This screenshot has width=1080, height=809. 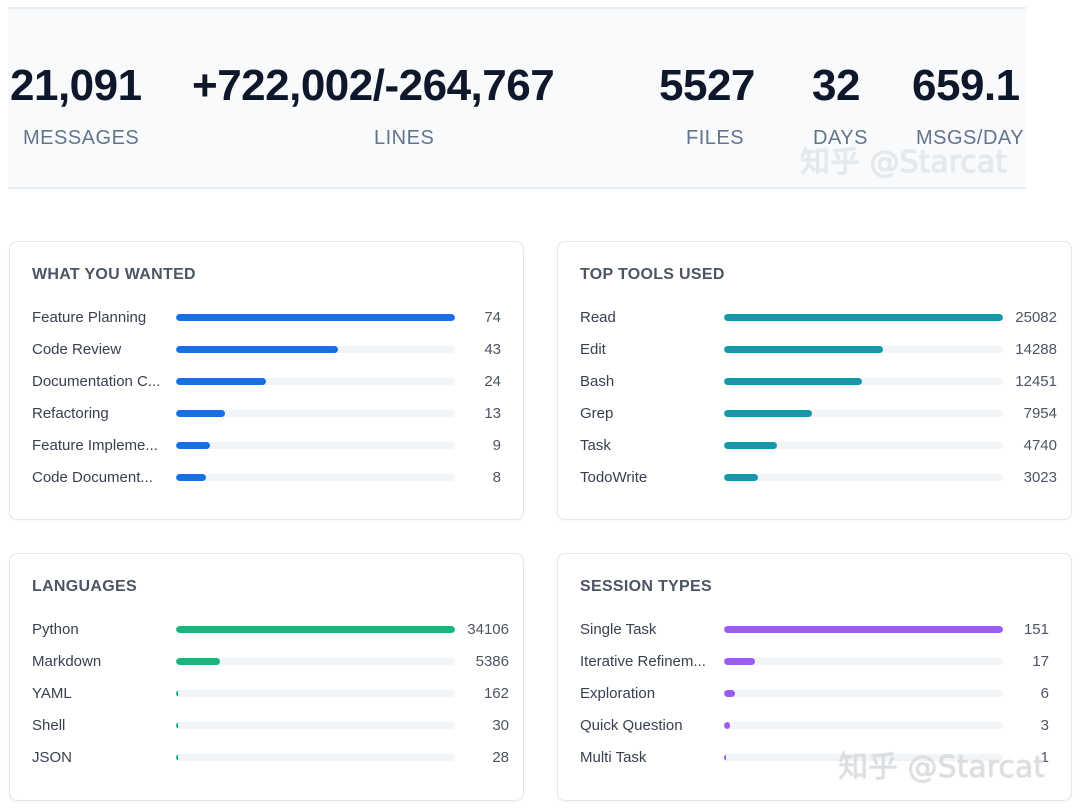 What do you see at coordinates (646, 586) in the screenshot?
I see `card-title: SESSION TYPES` at bounding box center [646, 586].